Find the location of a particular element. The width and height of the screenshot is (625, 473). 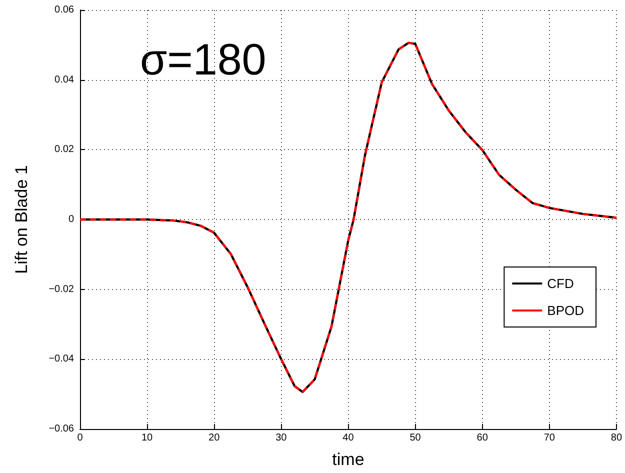

y-tick-label: 0.04 is located at coordinates (64, 80).